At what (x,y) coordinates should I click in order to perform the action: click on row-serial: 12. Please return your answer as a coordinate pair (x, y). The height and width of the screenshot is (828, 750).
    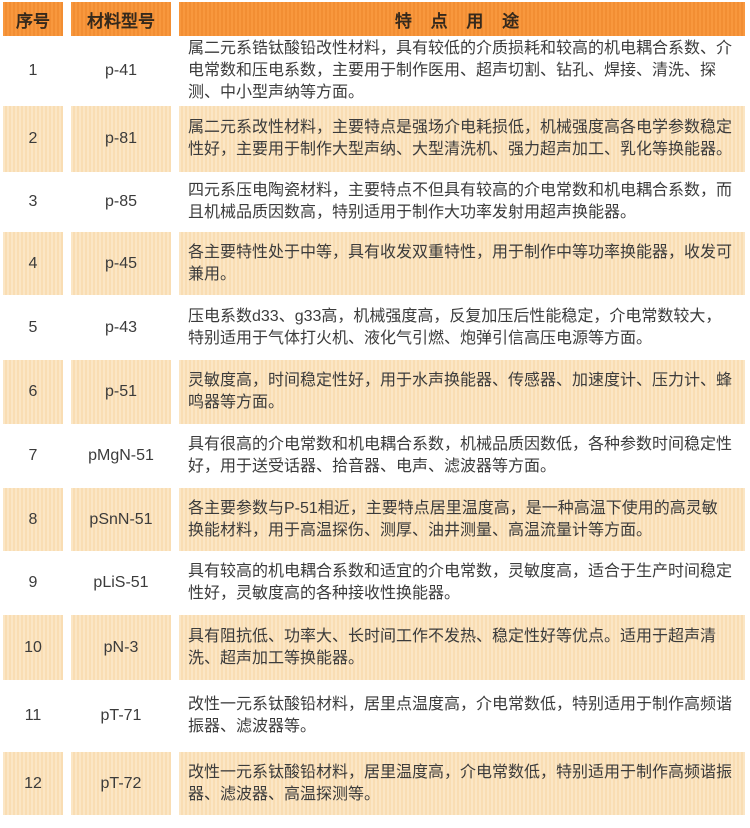
    Looking at the image, I should click on (33, 783).